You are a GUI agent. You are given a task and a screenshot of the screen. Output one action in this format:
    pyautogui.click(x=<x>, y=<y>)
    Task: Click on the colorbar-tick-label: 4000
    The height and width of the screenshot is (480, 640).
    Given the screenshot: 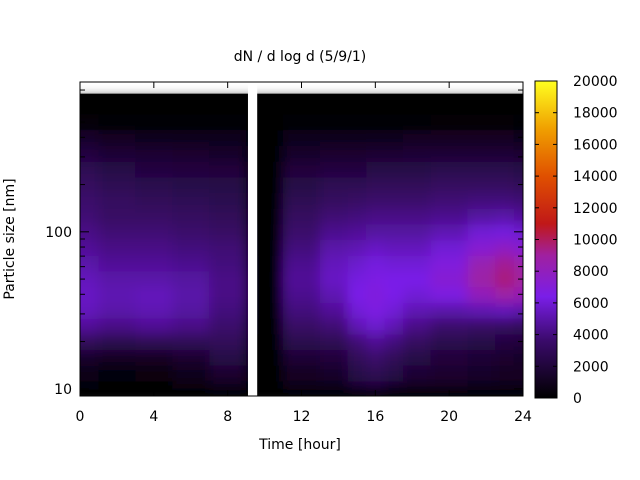 What is the action you would take?
    pyautogui.click(x=591, y=336)
    